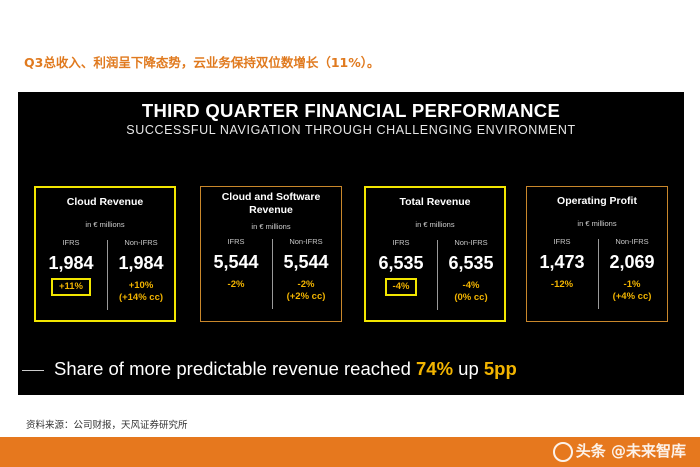  Describe the element at coordinates (306, 262) in the screenshot. I see `non-ifrs-value: 5,544` at that location.